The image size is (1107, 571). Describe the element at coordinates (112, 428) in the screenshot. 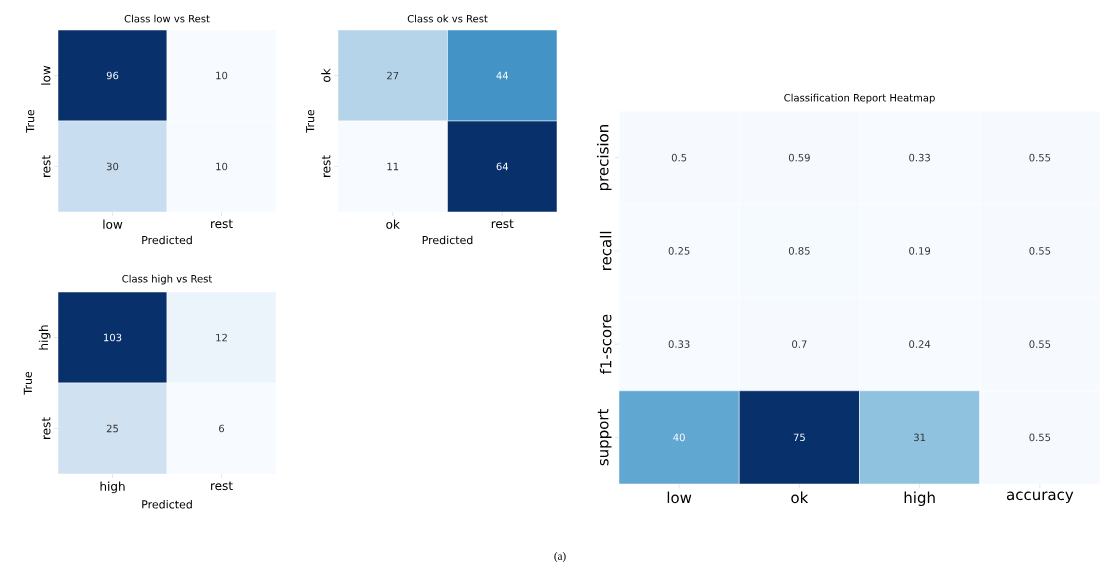

I see `data-label: 25` at that location.